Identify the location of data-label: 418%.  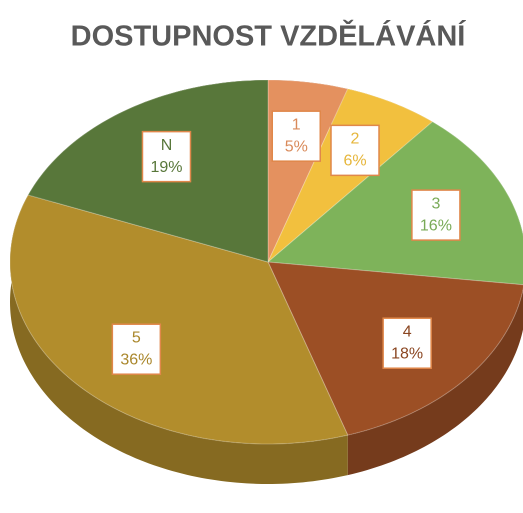
(407, 343).